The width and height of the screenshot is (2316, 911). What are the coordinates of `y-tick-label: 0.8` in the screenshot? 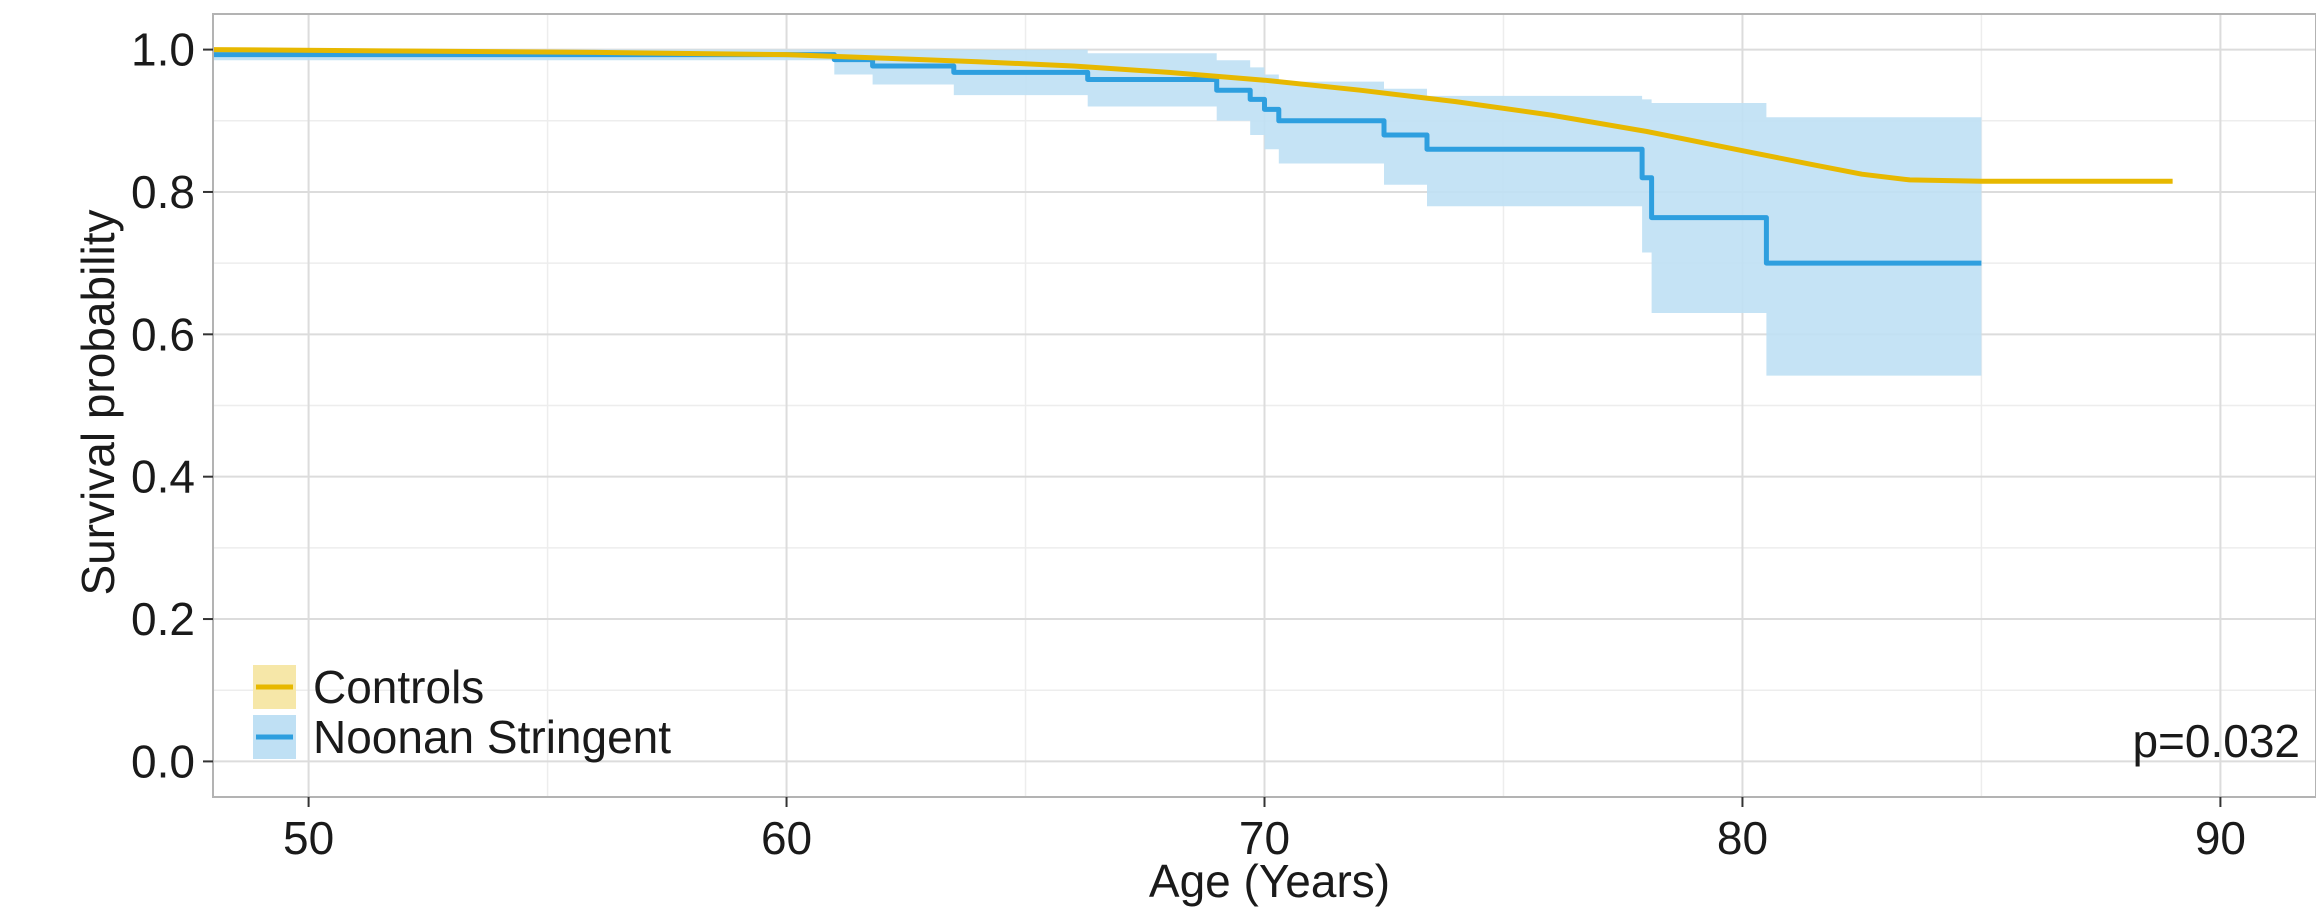 It's located at (163, 192).